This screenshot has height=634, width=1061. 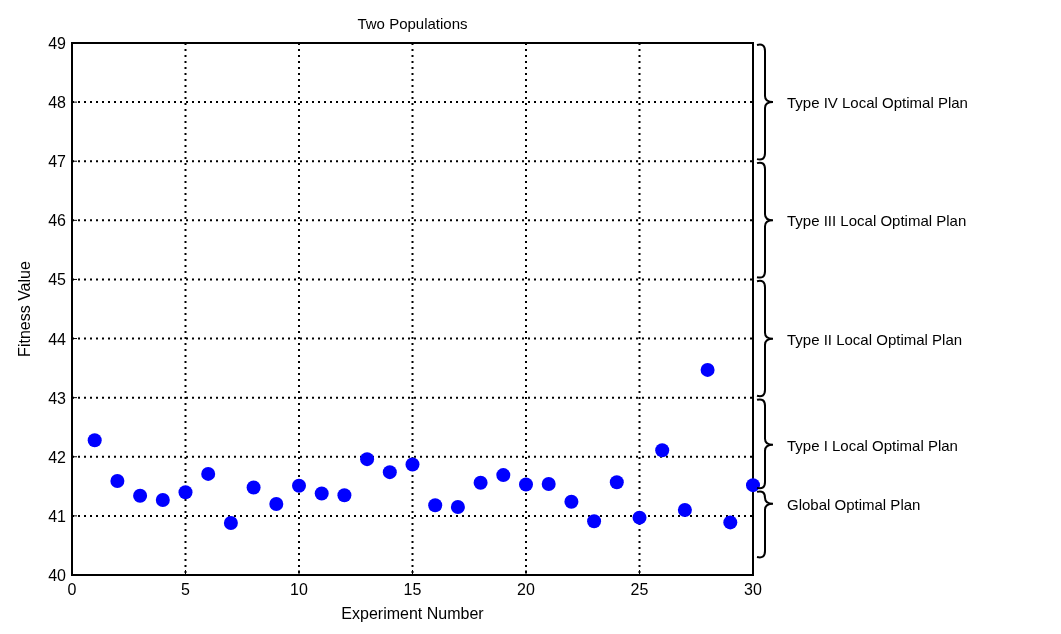 What do you see at coordinates (57, 280) in the screenshot?
I see `y-tick-label: 45` at bounding box center [57, 280].